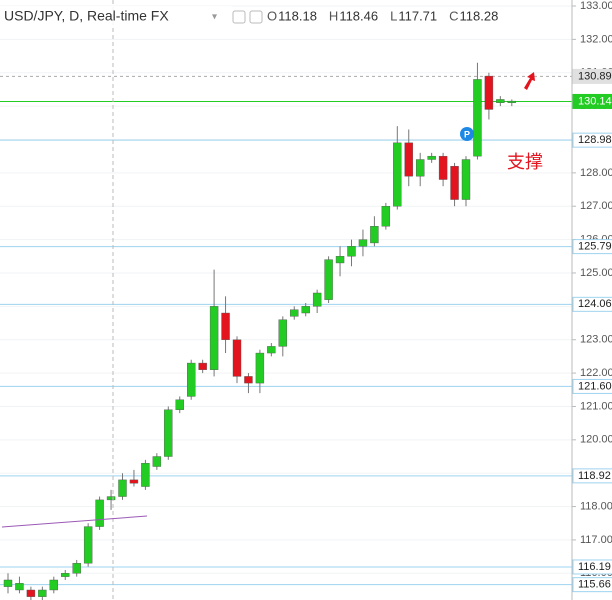  I want to click on y-tick-label: 133.00, so click(596, 6).